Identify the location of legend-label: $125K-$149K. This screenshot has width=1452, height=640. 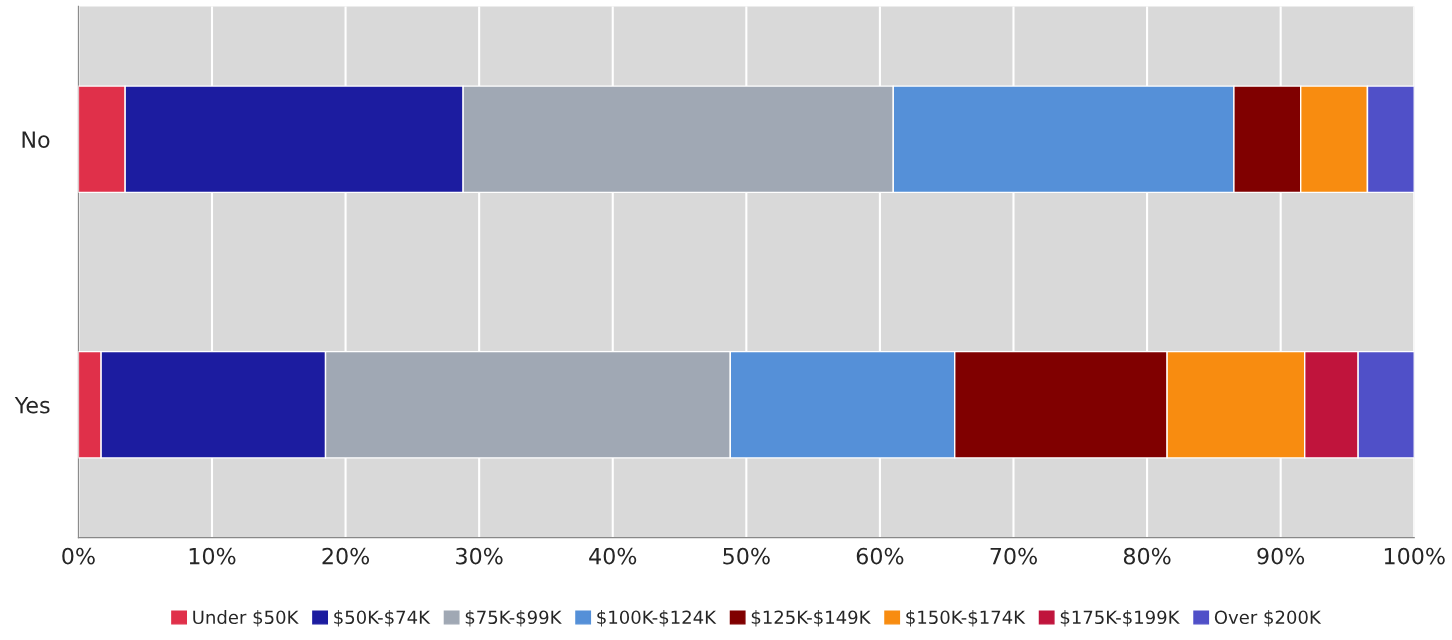
(811, 618).